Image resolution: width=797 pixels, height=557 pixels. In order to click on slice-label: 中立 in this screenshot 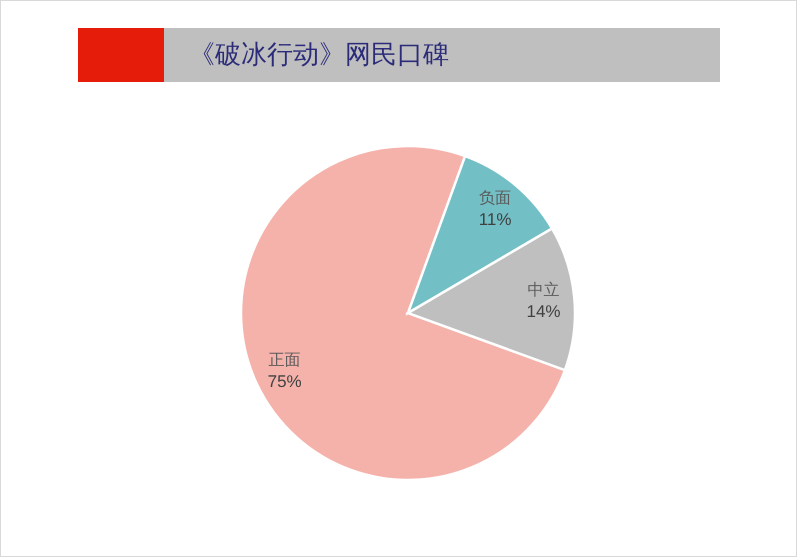, I will do `click(544, 290)`.